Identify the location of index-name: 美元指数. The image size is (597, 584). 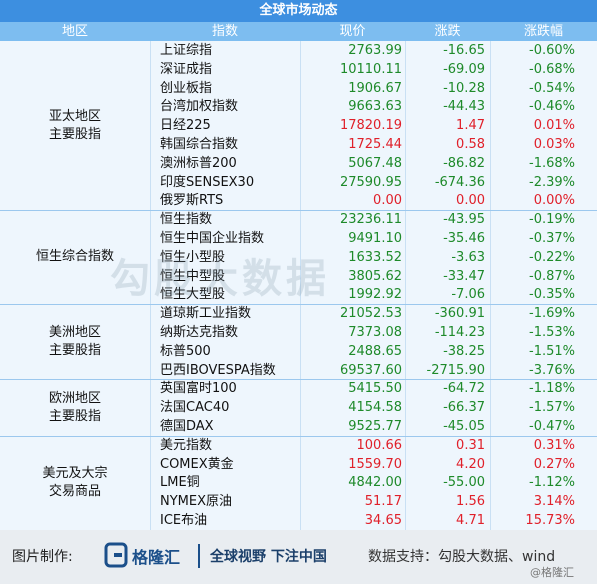
(186, 445).